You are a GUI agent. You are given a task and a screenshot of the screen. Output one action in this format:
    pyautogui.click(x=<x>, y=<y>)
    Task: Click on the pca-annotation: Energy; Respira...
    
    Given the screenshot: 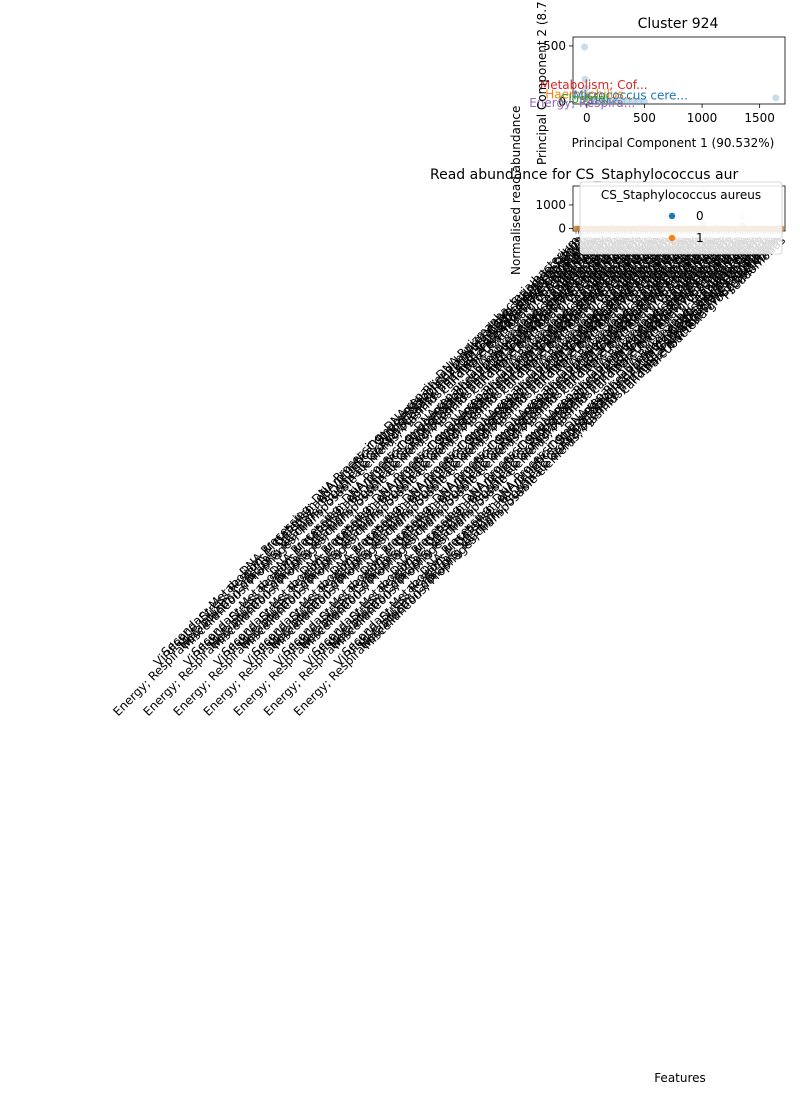 What is the action you would take?
    pyautogui.click(x=582, y=103)
    